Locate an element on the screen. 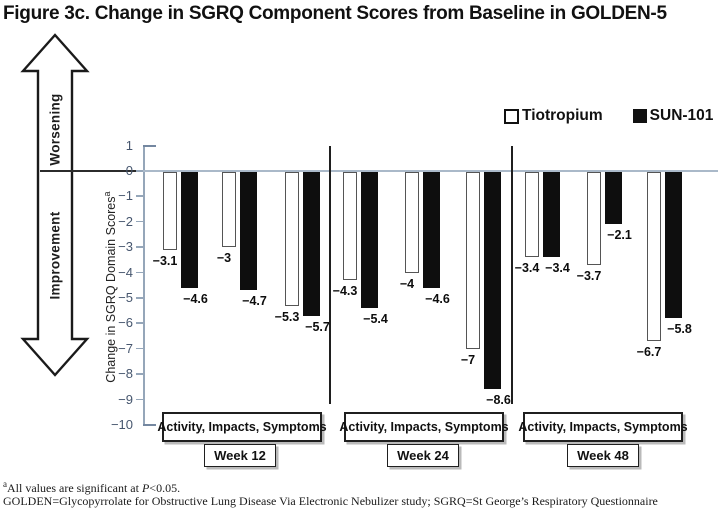  bar-tiotropium-impacts-week24 is located at coordinates (412, 222).